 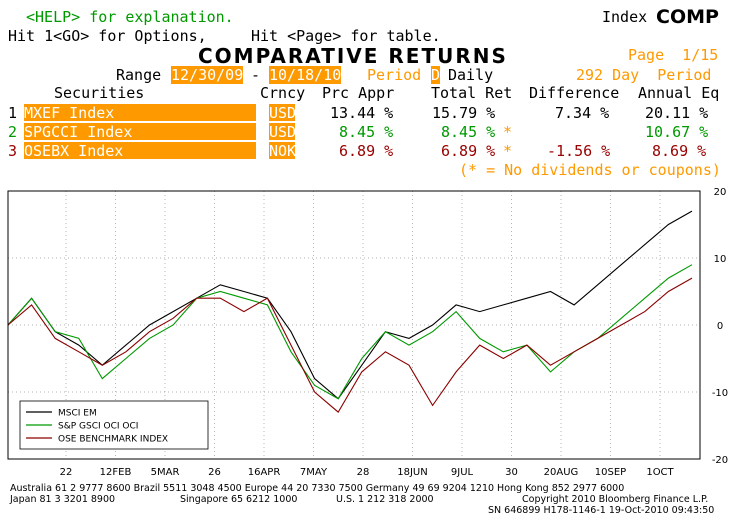 I want to click on x-tick-label: 9JUL, so click(x=462, y=472).